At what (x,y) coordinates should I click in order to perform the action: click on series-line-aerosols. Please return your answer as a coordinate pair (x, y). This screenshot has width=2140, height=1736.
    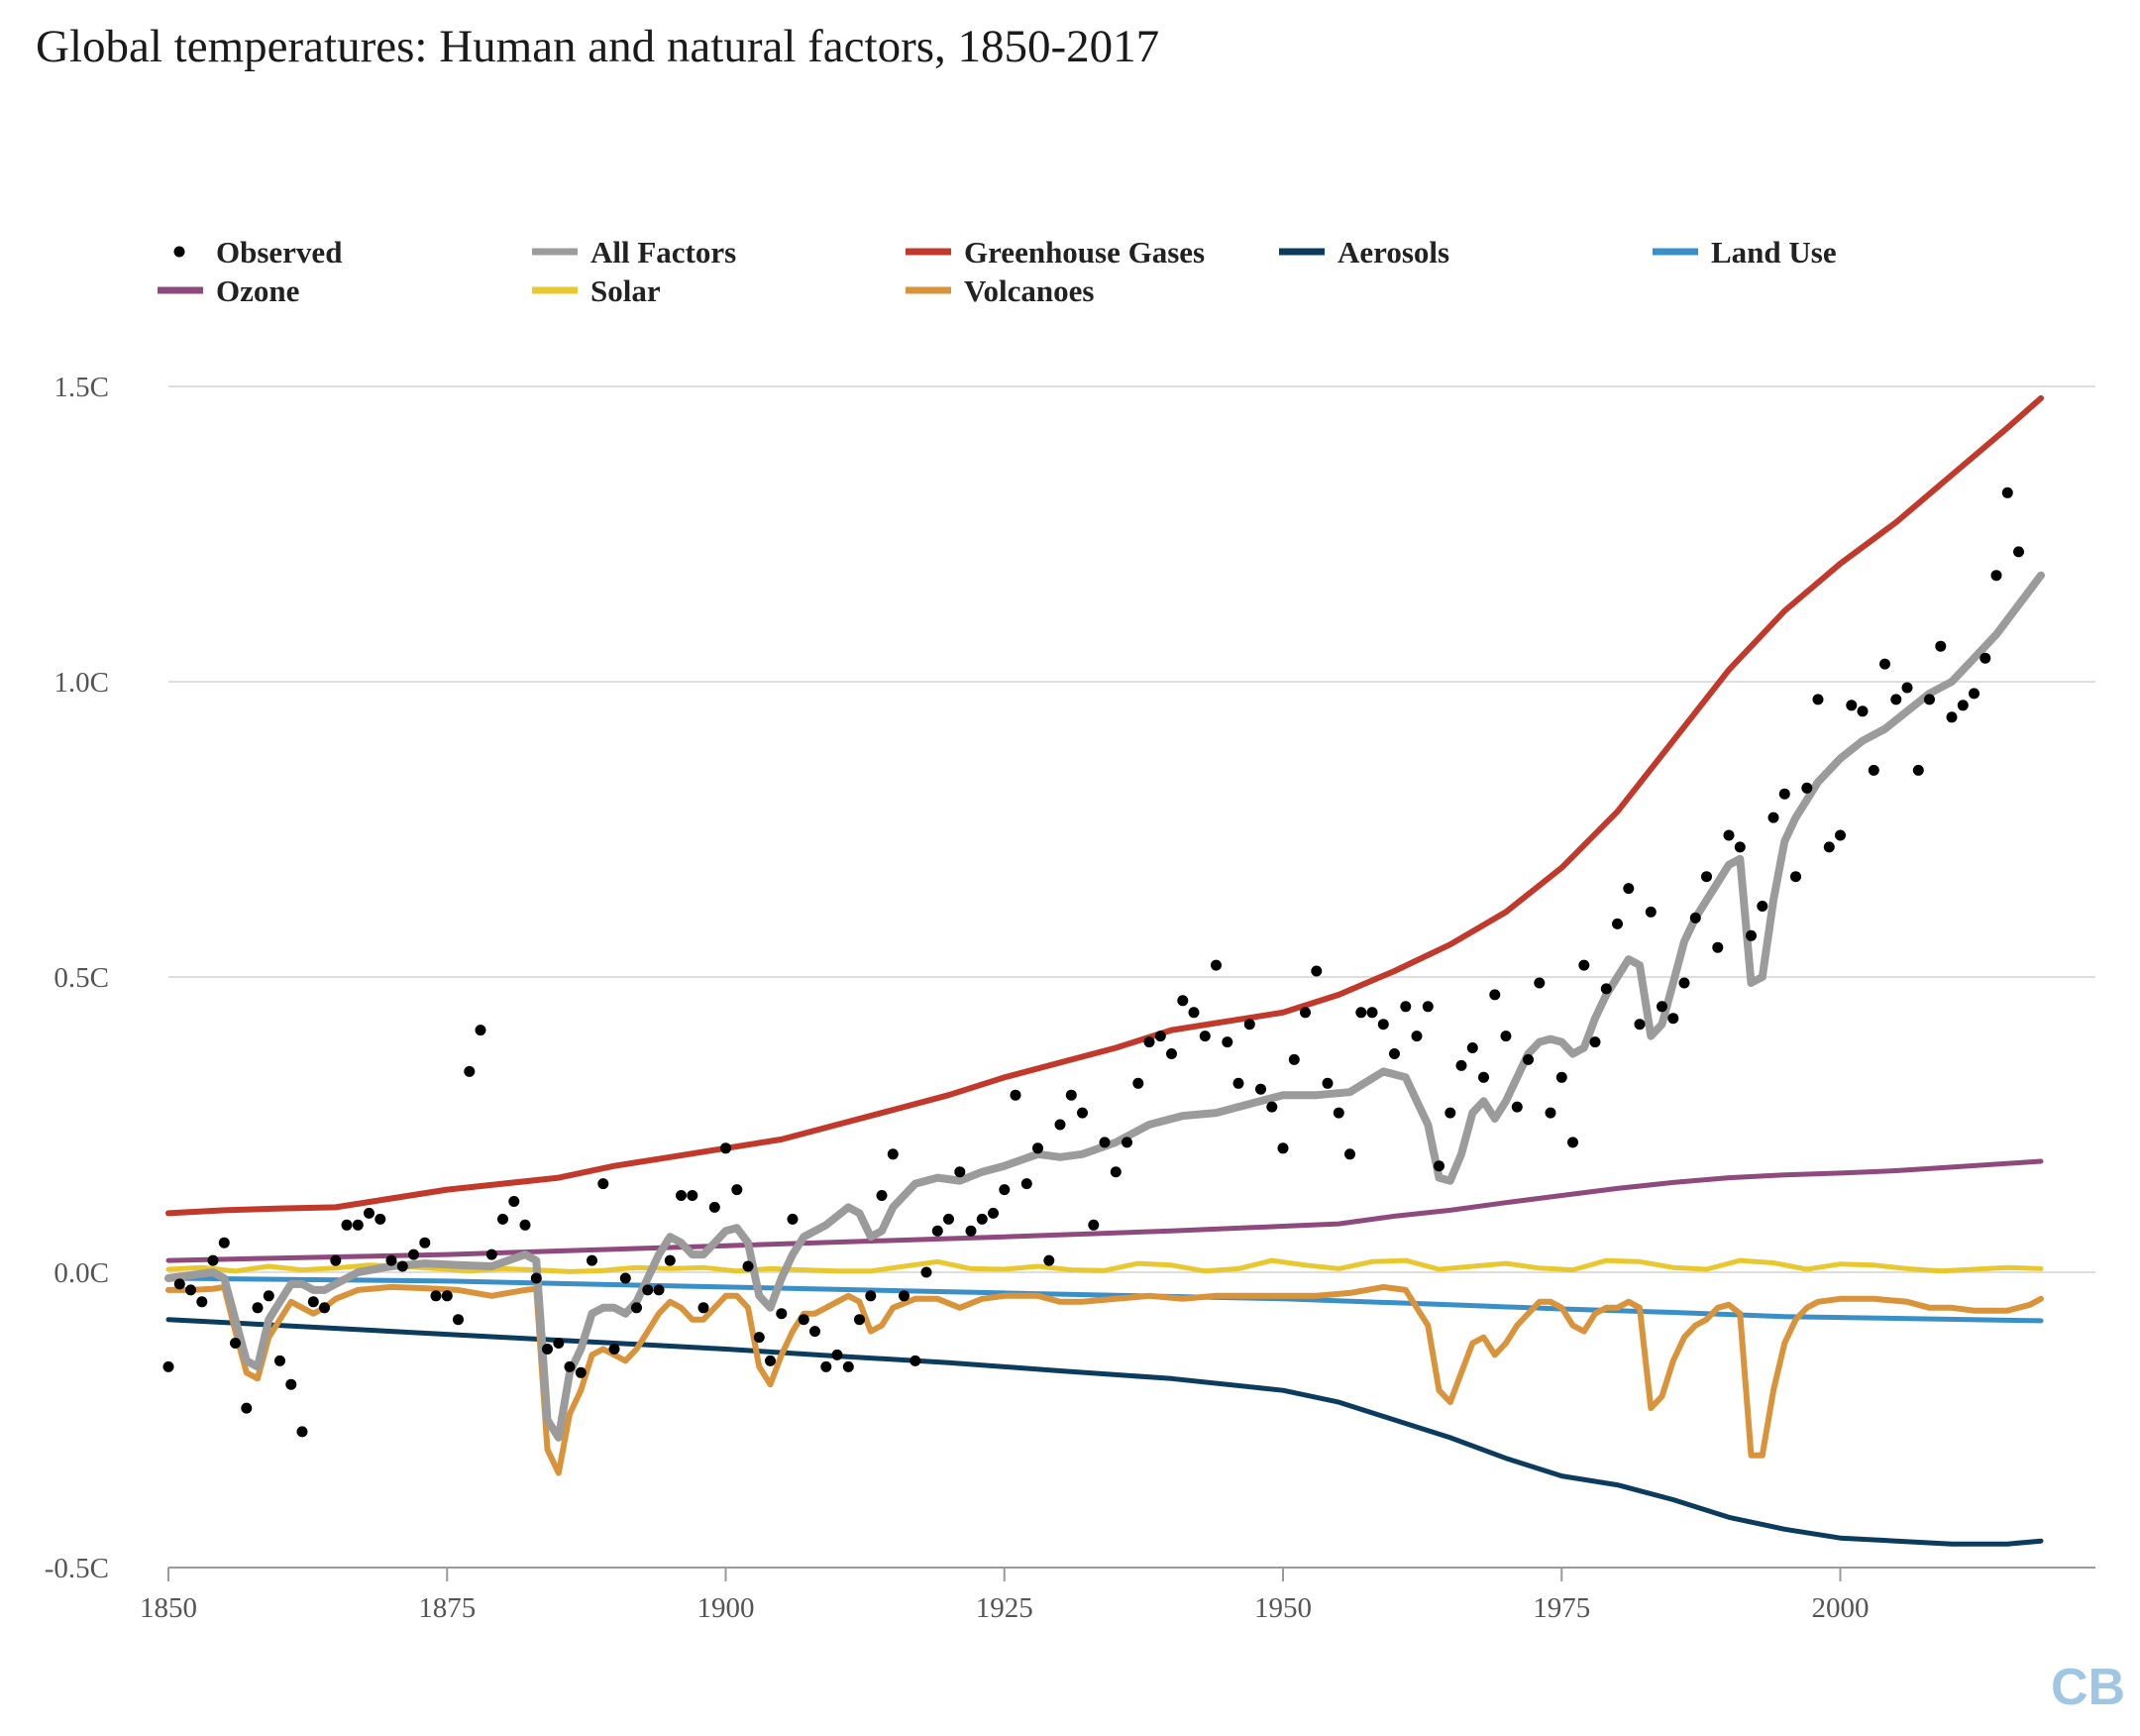
    Looking at the image, I should click on (1104, 1432).